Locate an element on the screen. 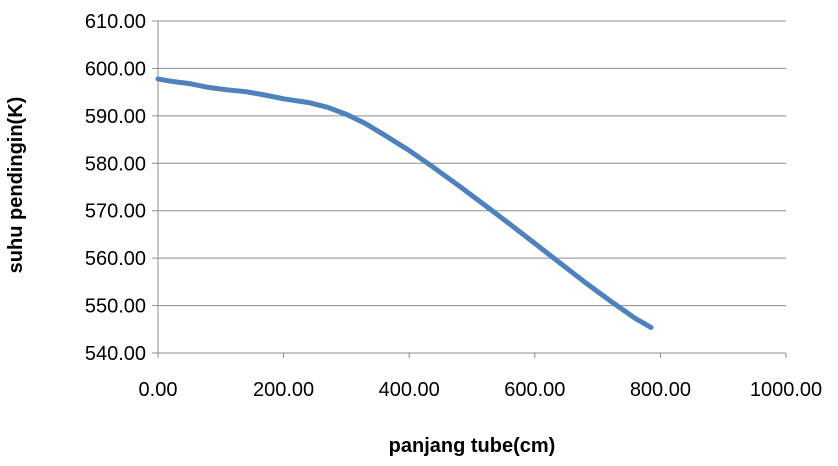  x-axis-title: panjang tube(cm) is located at coordinates (472, 446).